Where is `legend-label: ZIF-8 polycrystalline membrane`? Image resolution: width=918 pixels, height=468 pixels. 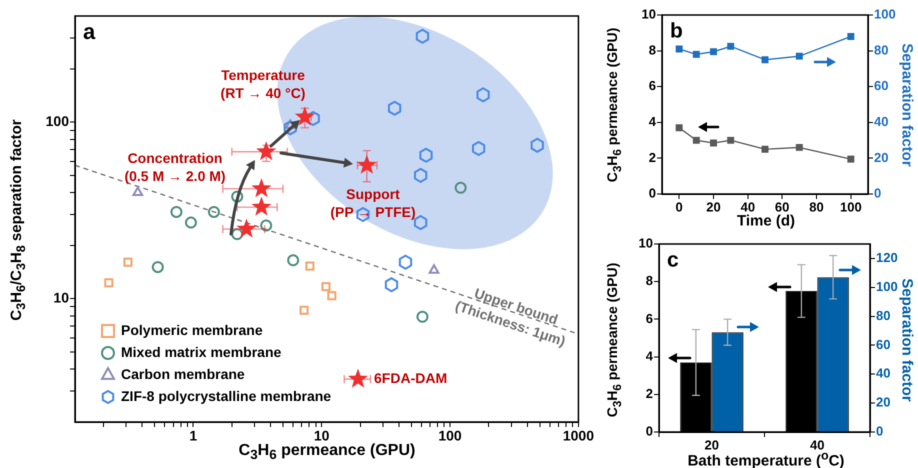 legend-label: ZIF-8 polycrystalline membrane is located at coordinates (226, 396).